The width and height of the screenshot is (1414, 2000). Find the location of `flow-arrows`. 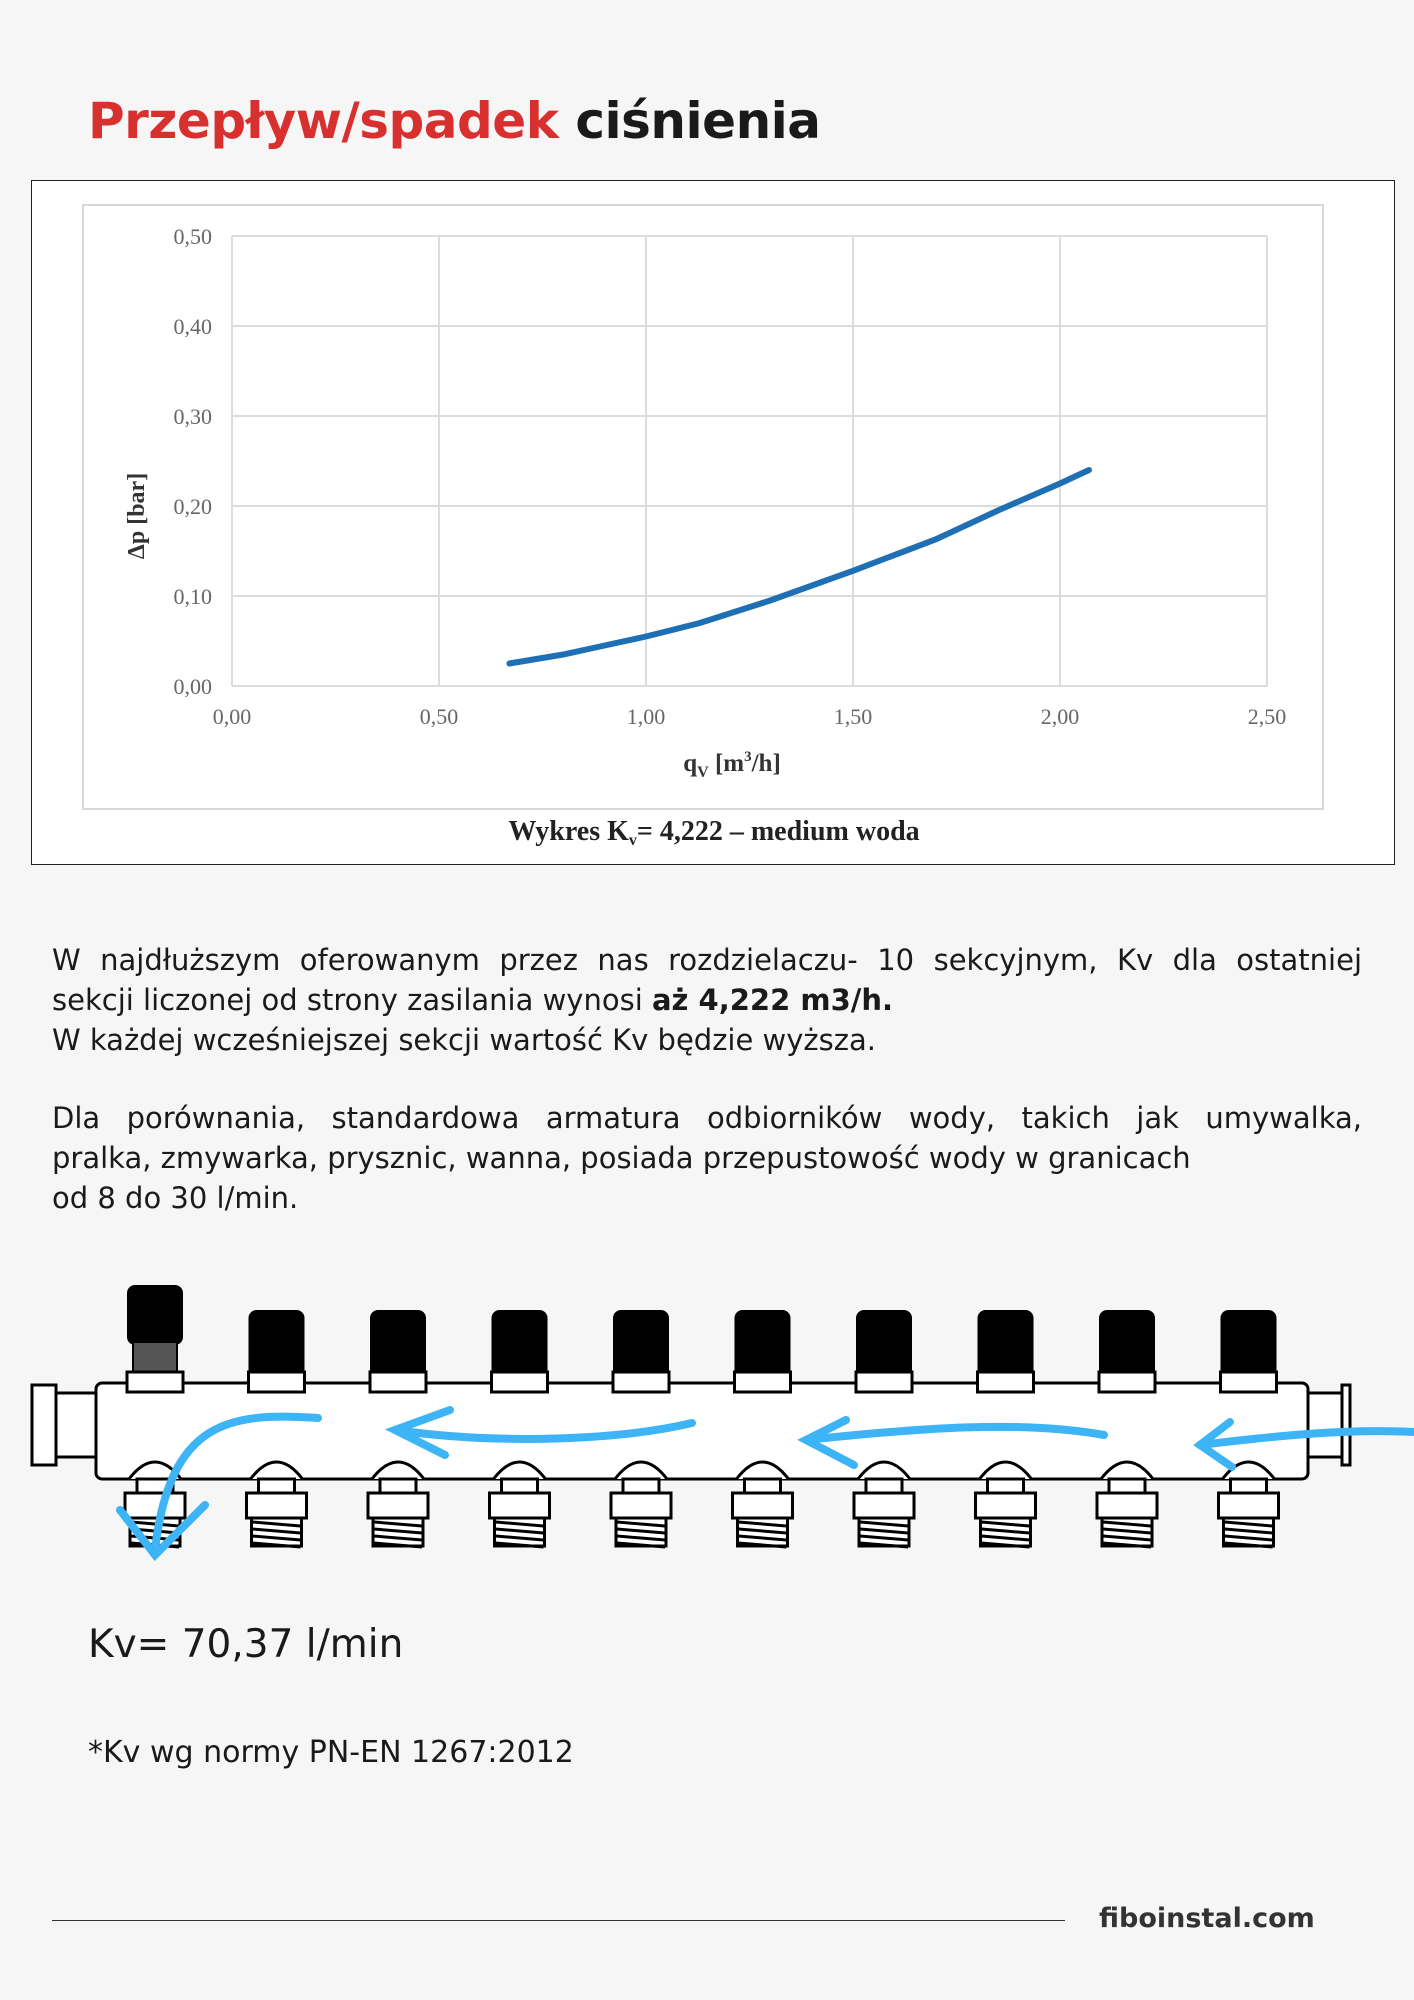

flow-arrows is located at coordinates (765, 1484).